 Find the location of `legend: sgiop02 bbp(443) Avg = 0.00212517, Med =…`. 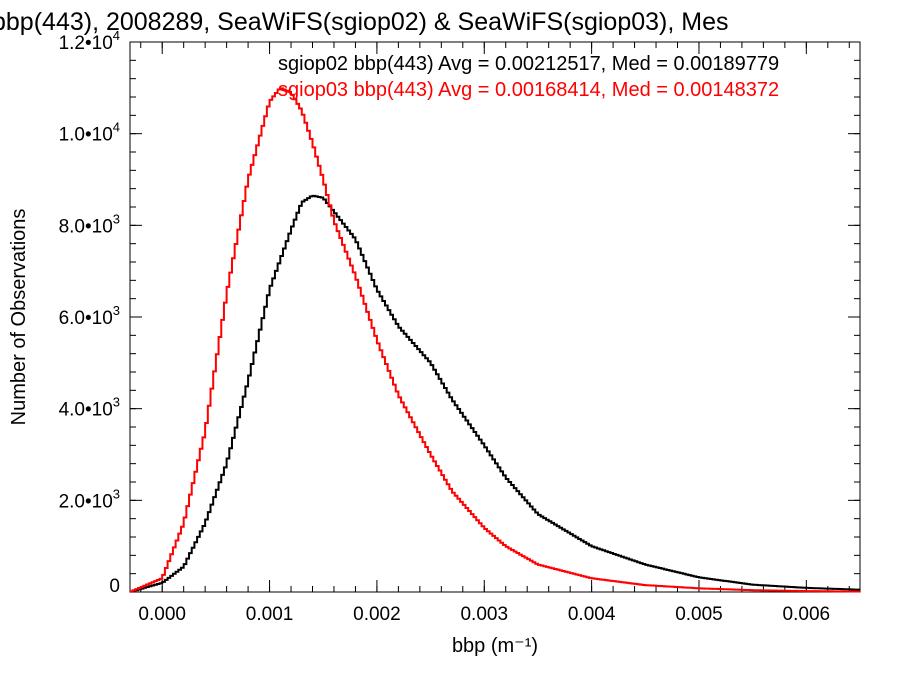

legend: sgiop02 bbp(443) Avg = 0.00212517, Med =… is located at coordinates (528, 77).